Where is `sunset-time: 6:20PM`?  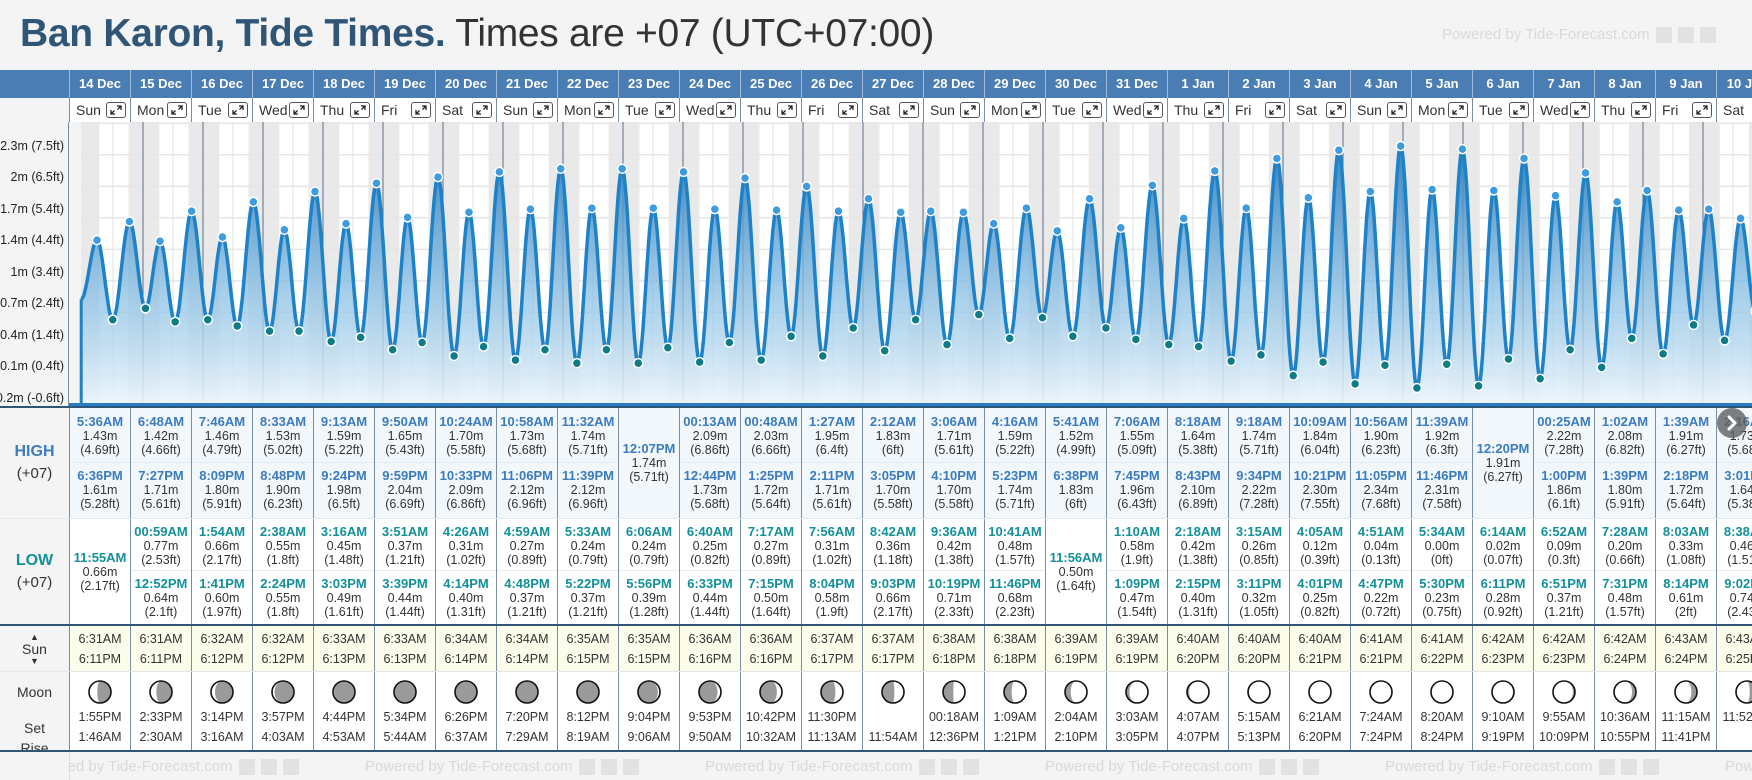 sunset-time: 6:20PM is located at coordinates (1259, 659).